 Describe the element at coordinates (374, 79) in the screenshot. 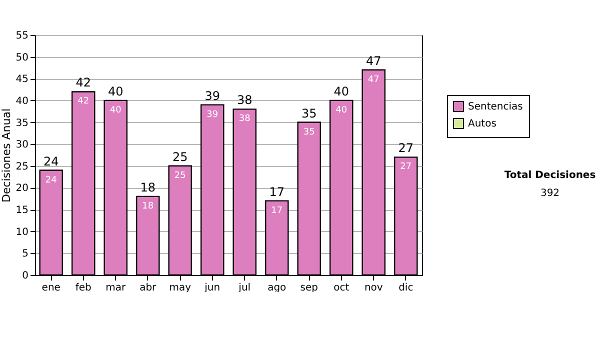

I see `data-label: 47` at that location.